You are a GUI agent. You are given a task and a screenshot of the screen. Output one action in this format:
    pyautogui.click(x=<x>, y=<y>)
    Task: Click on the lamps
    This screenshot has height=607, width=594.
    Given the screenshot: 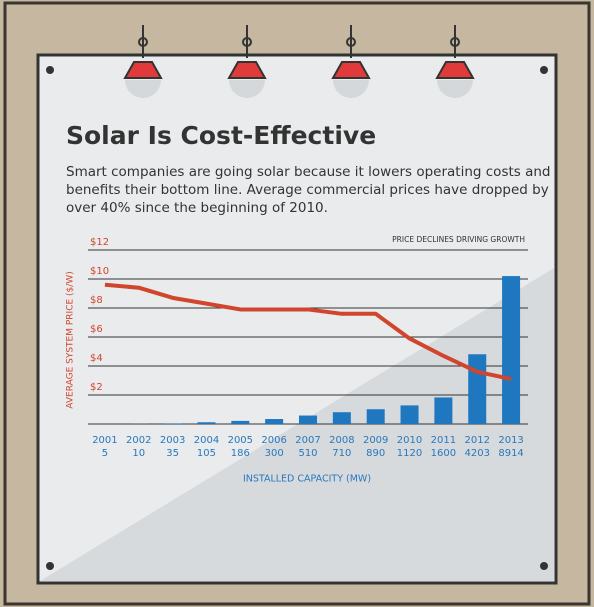 What is the action you would take?
    pyautogui.click(x=299, y=61)
    